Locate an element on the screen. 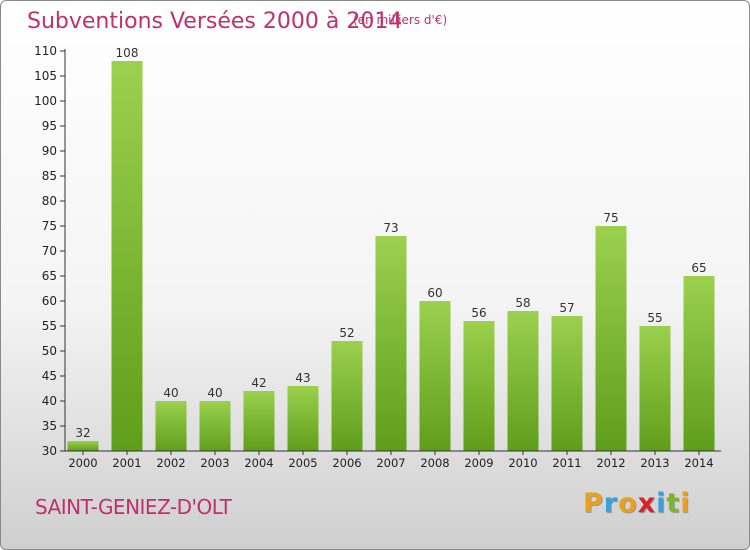  bar-2012 is located at coordinates (611, 338).